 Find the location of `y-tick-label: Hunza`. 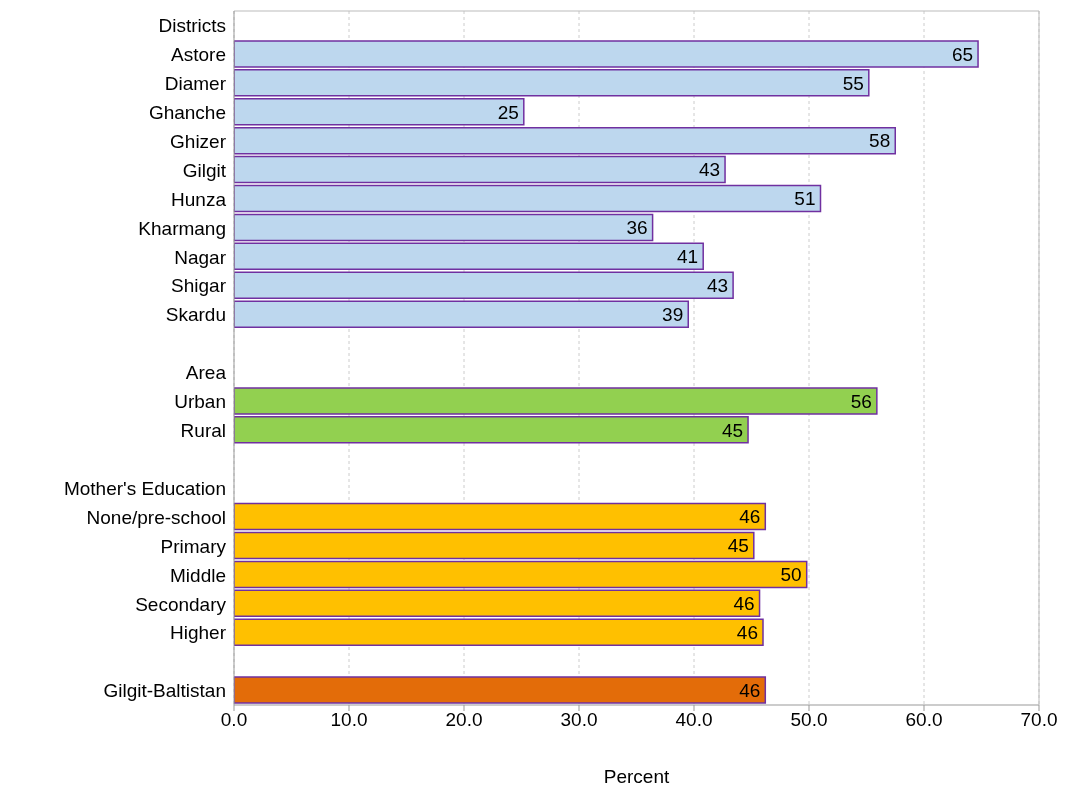

y-tick-label: Hunza is located at coordinates (199, 199).